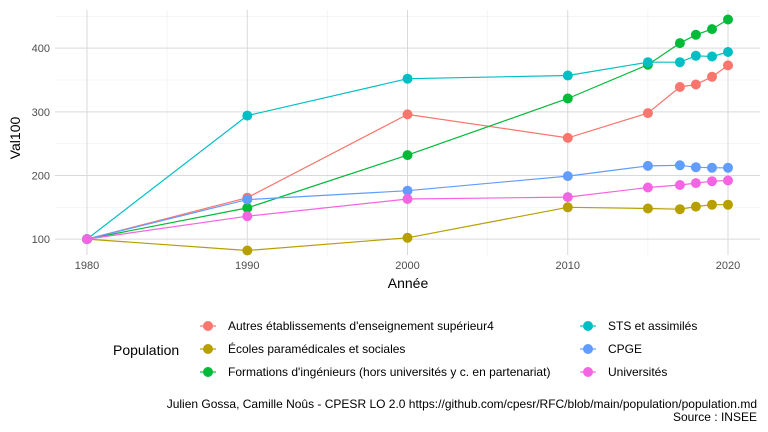 The image size is (768, 432). I want to click on legend-label: Écoles paramédicales et sociales, so click(316, 348).